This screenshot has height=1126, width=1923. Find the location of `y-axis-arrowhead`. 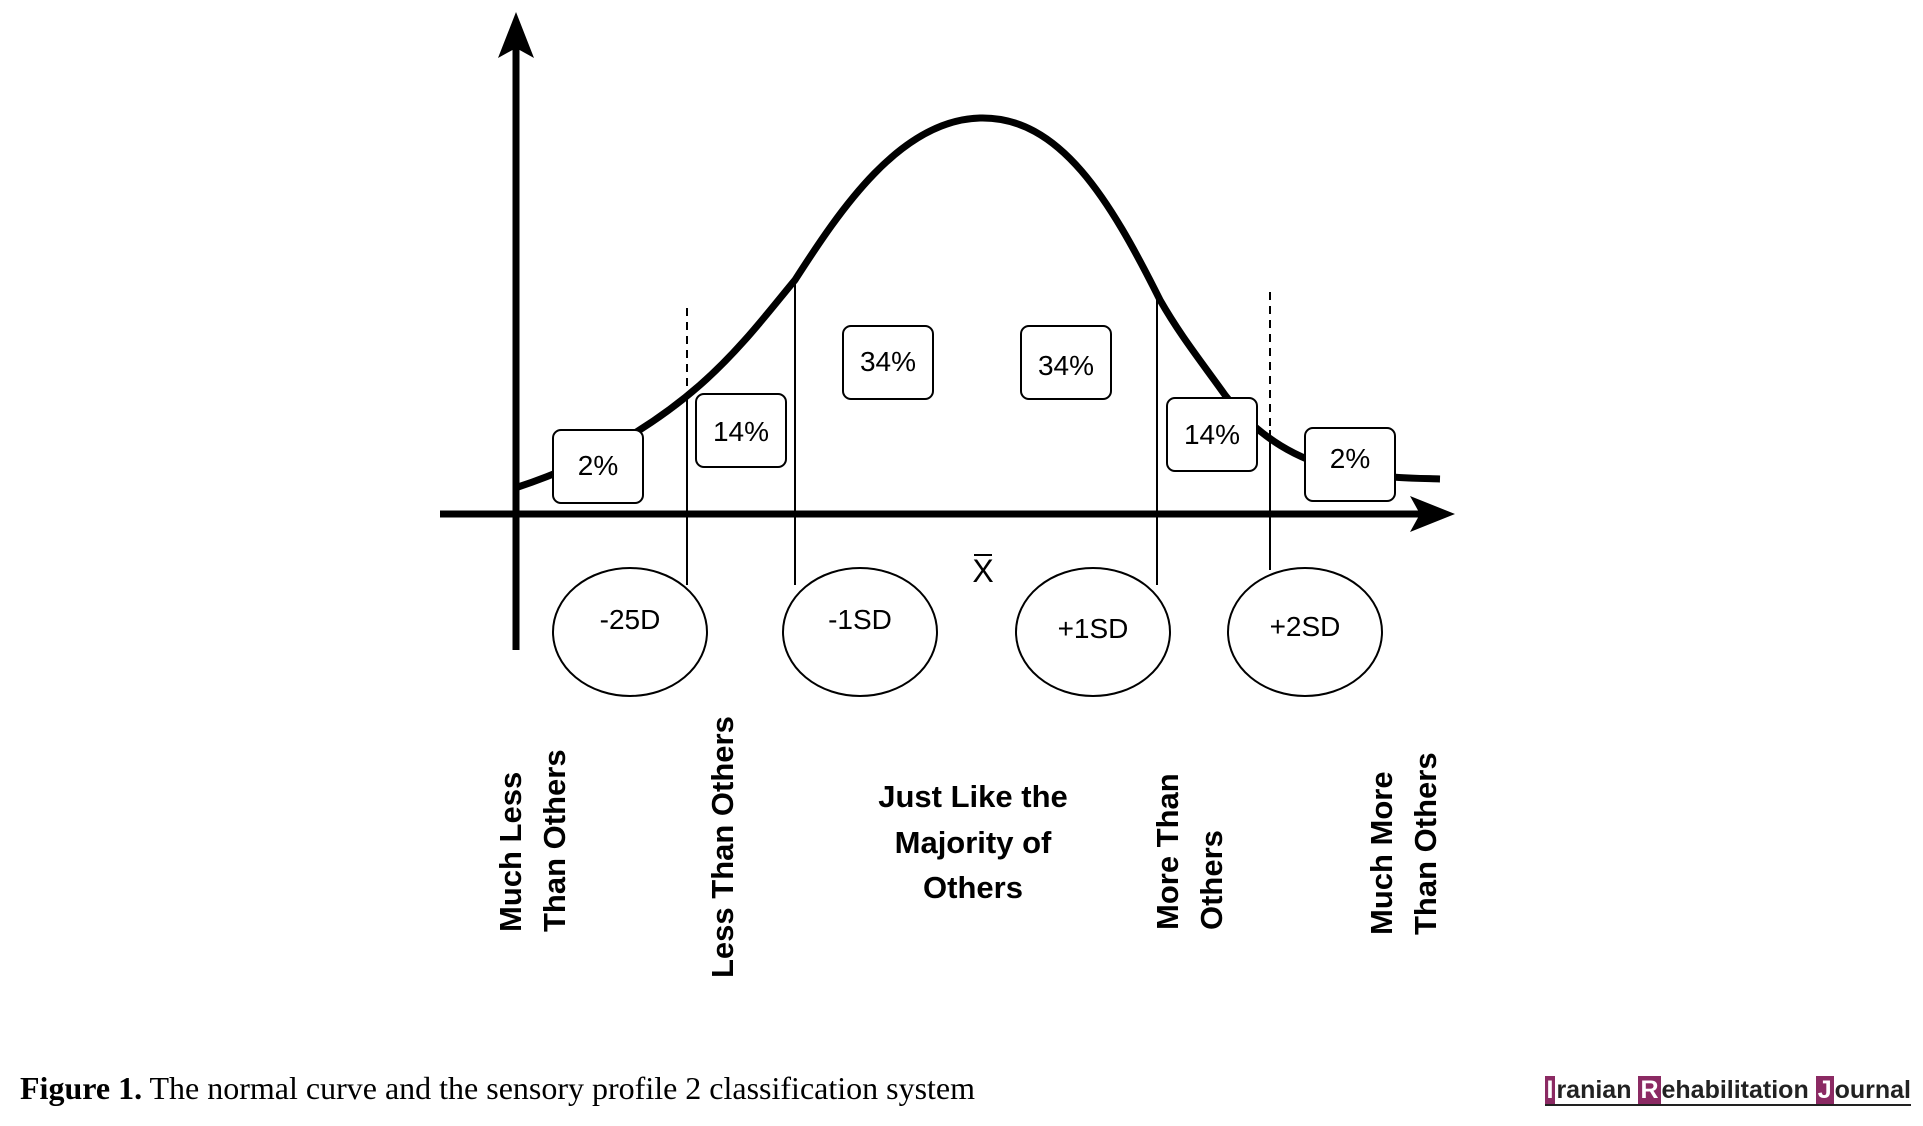

y-axis-arrowhead is located at coordinates (516, 35).